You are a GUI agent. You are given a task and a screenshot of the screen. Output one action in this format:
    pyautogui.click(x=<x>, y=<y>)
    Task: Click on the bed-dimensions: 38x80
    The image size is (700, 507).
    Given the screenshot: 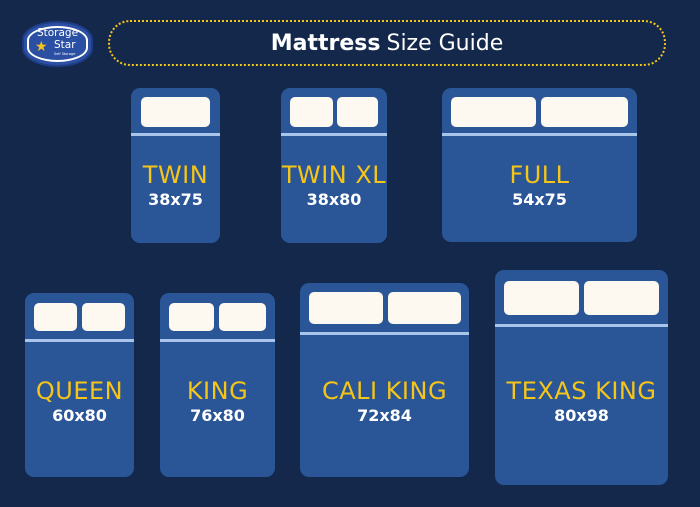 What is the action you would take?
    pyautogui.click(x=334, y=199)
    